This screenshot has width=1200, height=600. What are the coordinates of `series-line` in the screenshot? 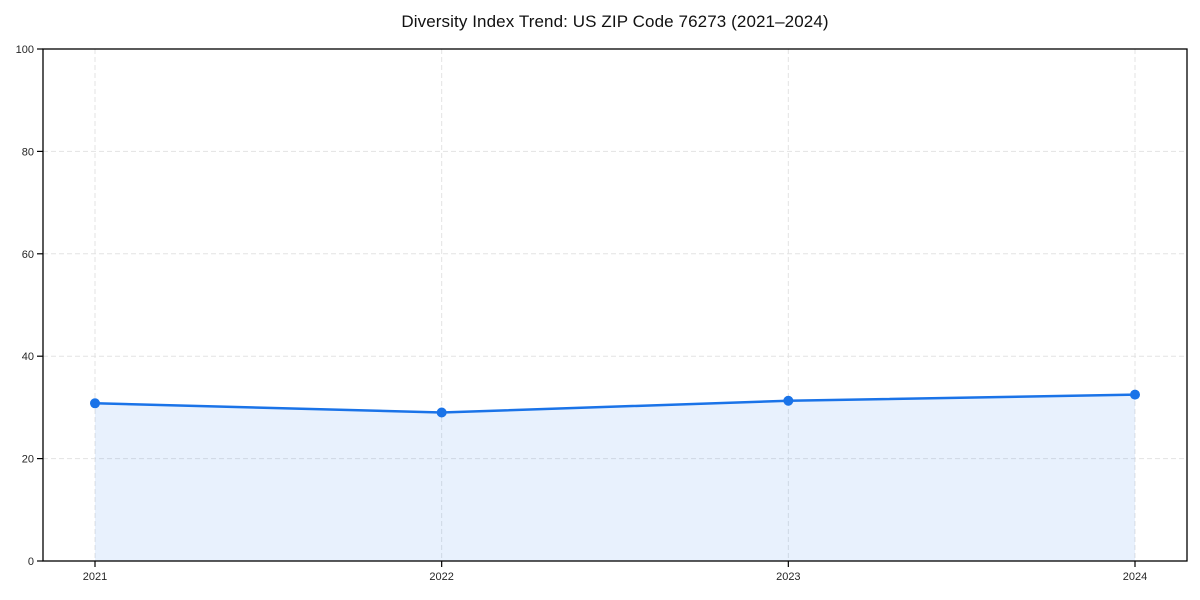 It's located at (615, 403).